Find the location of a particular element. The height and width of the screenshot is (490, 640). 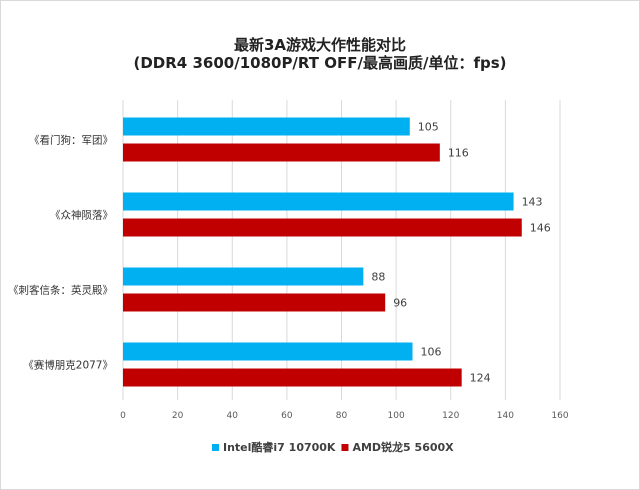

data-label: 146 is located at coordinates (540, 228).